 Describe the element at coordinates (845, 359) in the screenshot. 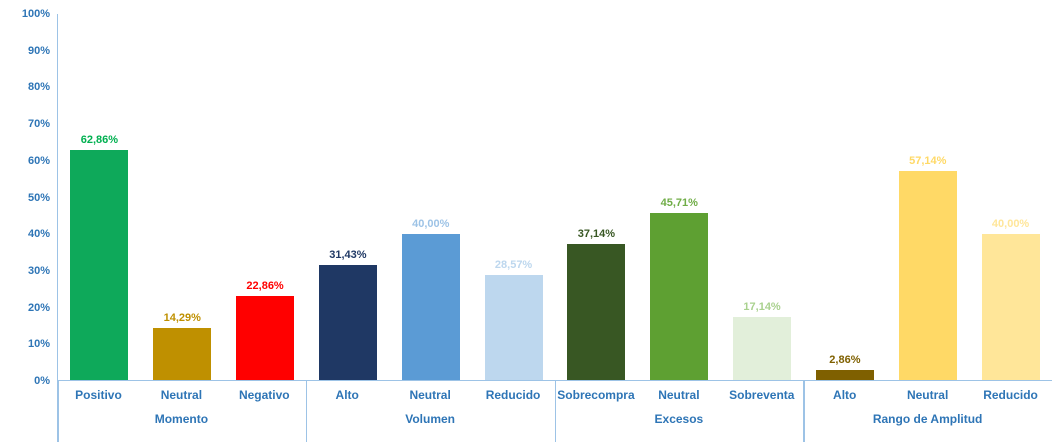

I see `bar-value-label: 2,86%` at that location.